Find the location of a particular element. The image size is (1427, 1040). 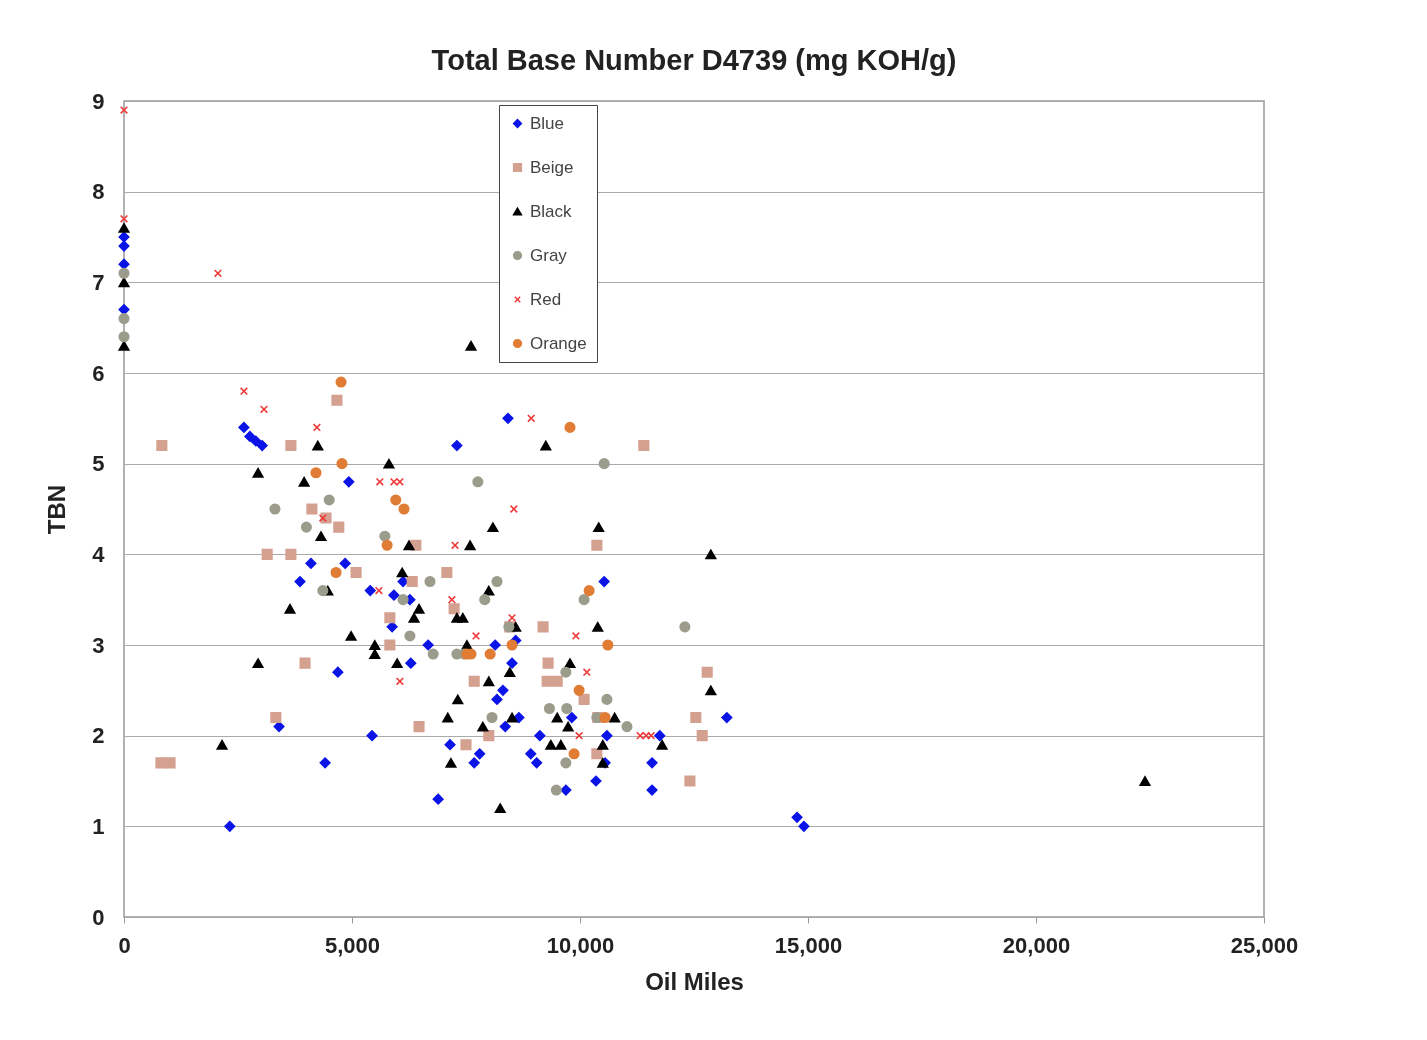

x-tick-label: 5,000 is located at coordinates (352, 945).